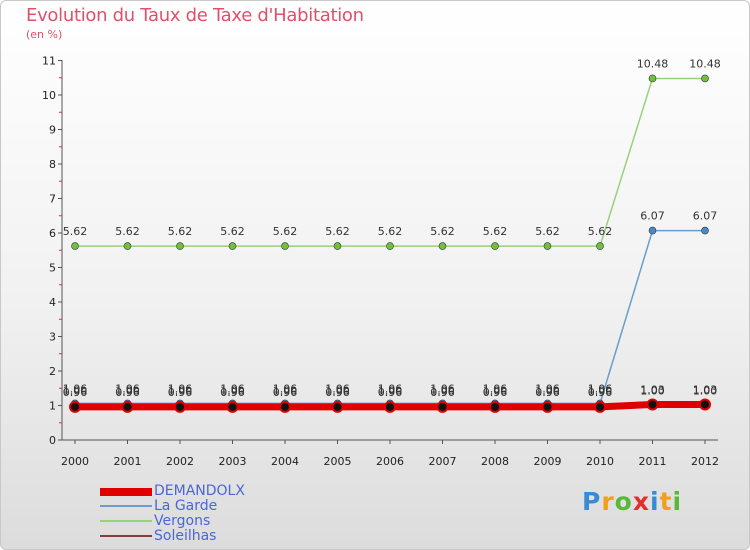 The image size is (750, 550). What do you see at coordinates (52, 406) in the screenshot?
I see `y-tick-label: 1` at bounding box center [52, 406].